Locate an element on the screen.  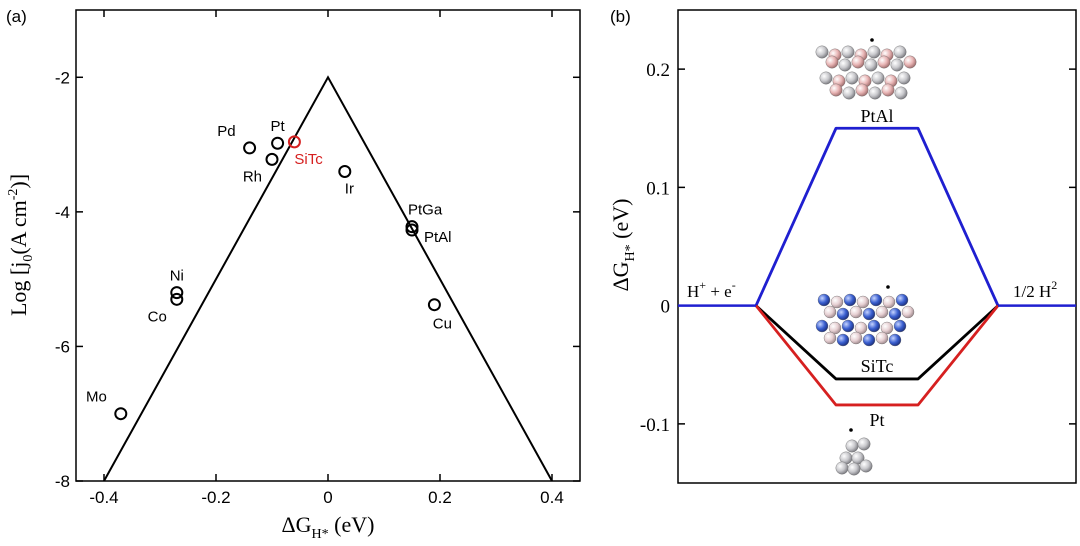
sitc-structure-image is located at coordinates (865, 316).